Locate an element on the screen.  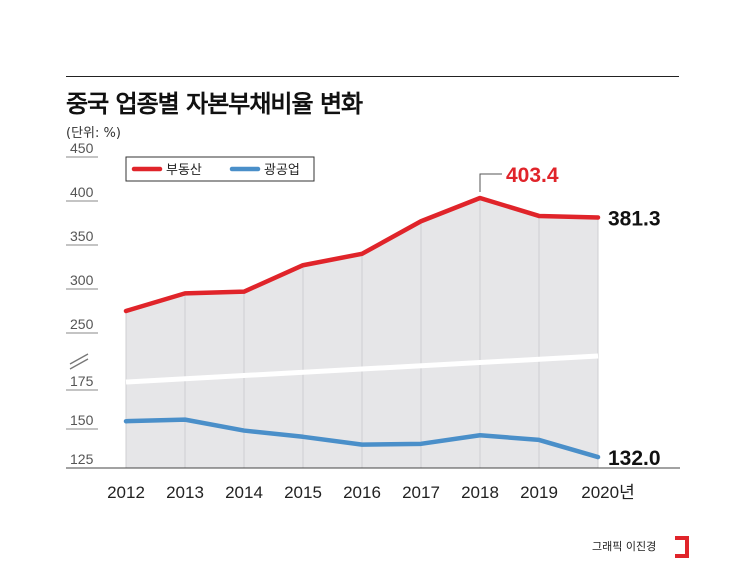
title-rule is located at coordinates (372, 76).